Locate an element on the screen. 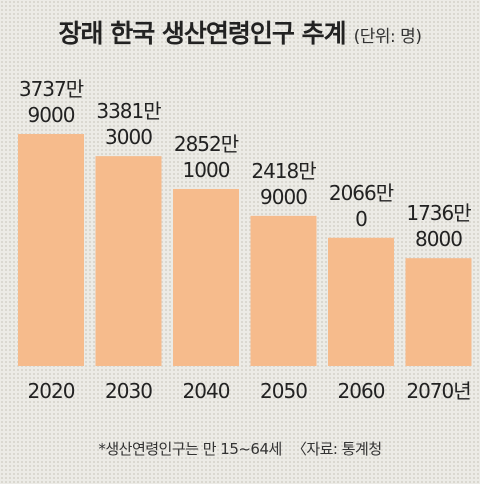  value-label-line2: 0 is located at coordinates (361, 219).